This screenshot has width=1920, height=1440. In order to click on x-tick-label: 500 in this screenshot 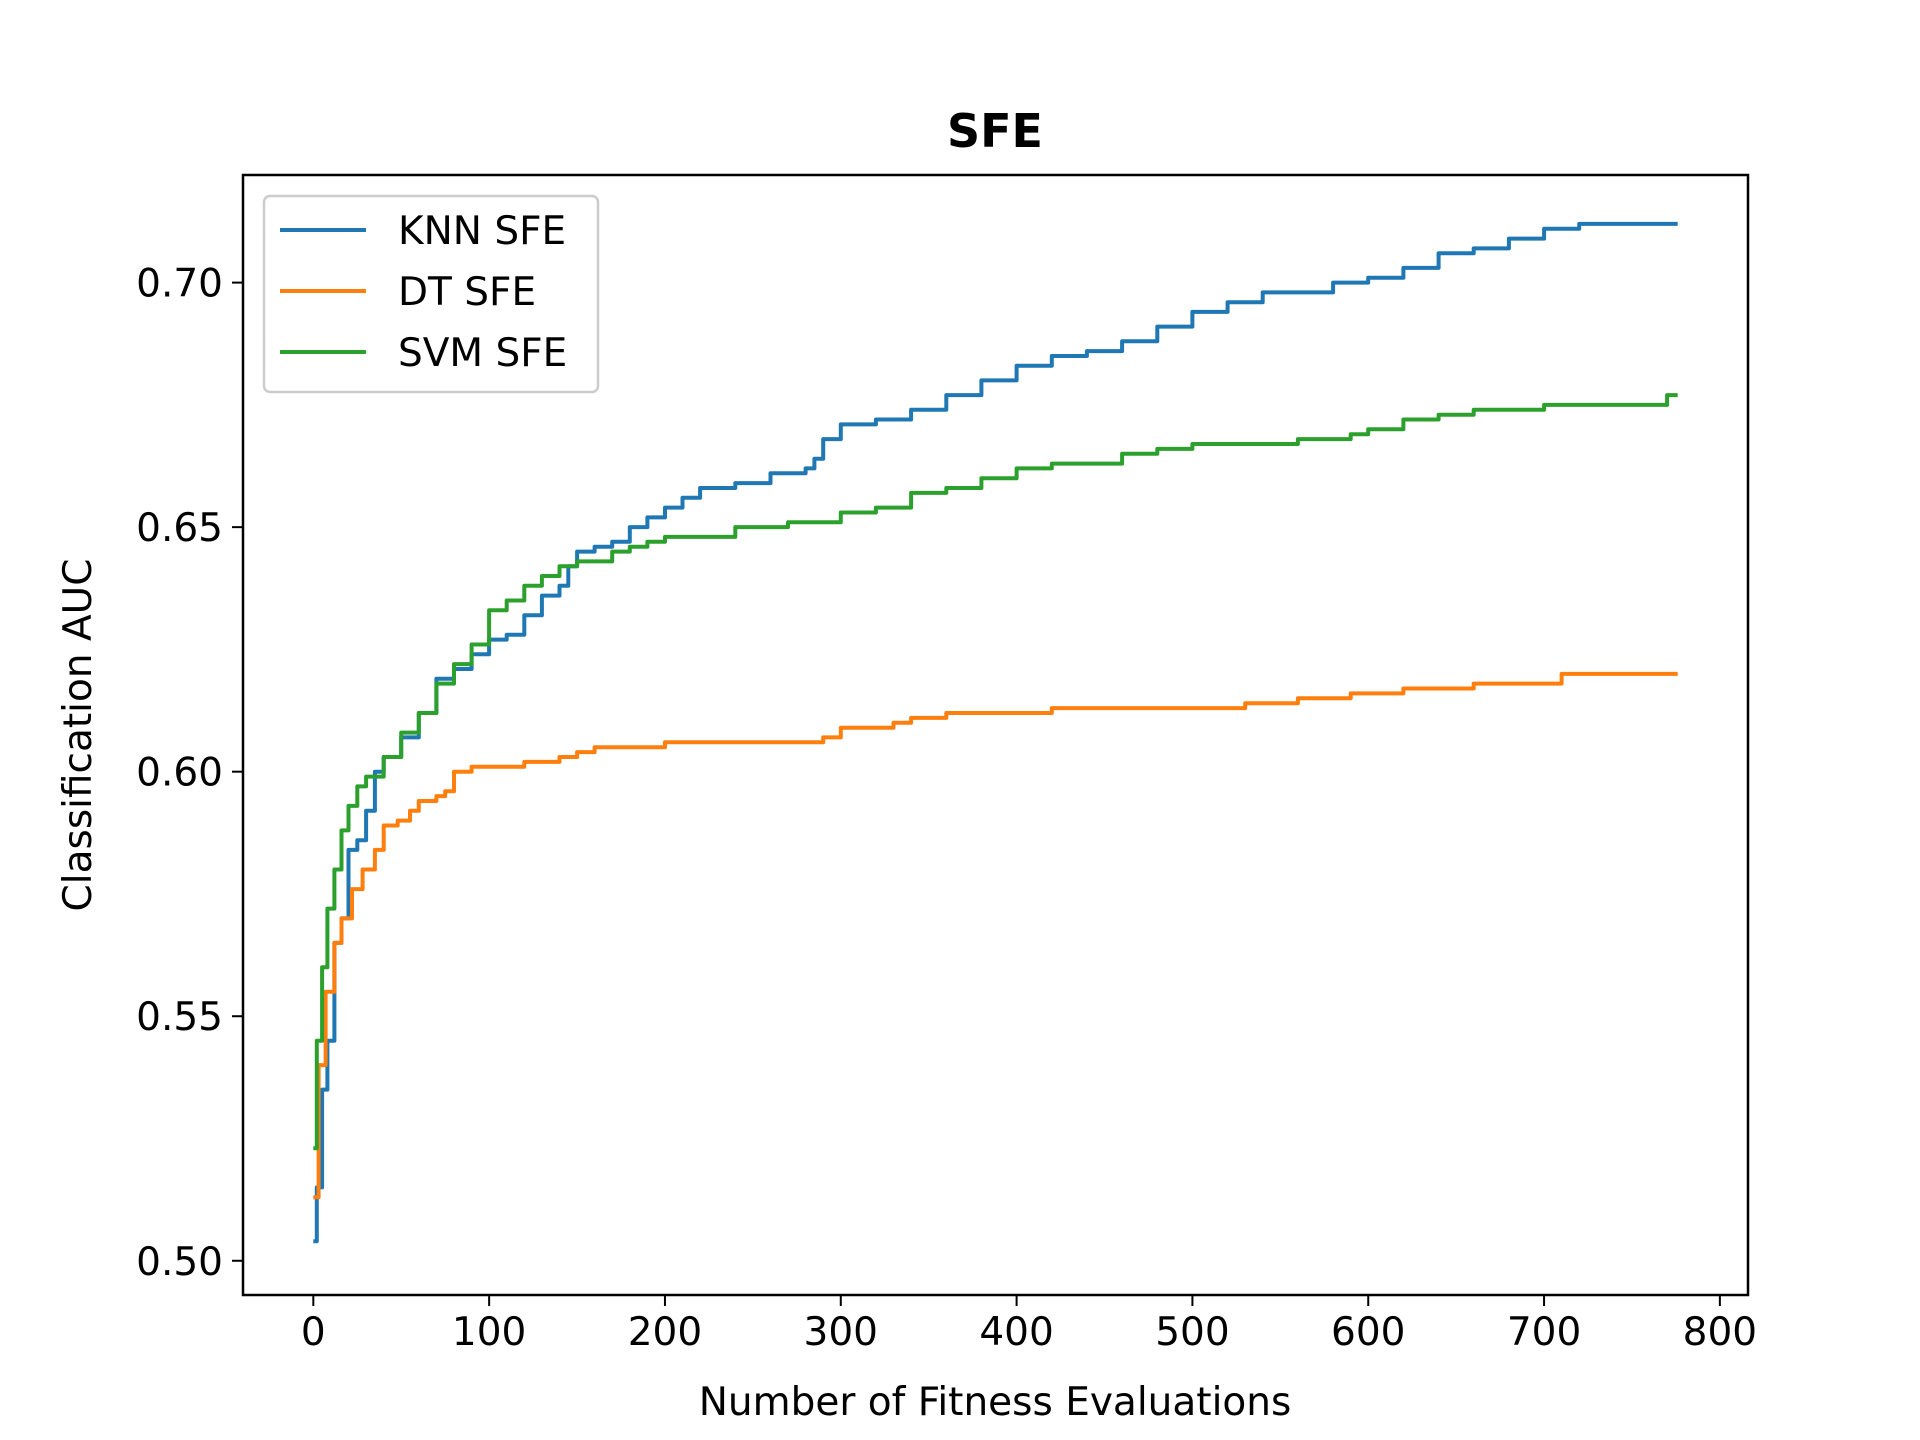, I will do `click(1192, 1332)`.